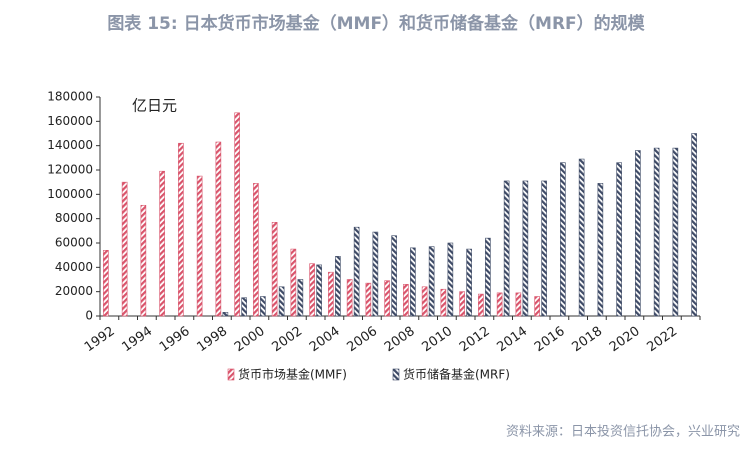  Describe the element at coordinates (74, 291) in the screenshot. I see `y-tick-label: 20000` at that location.